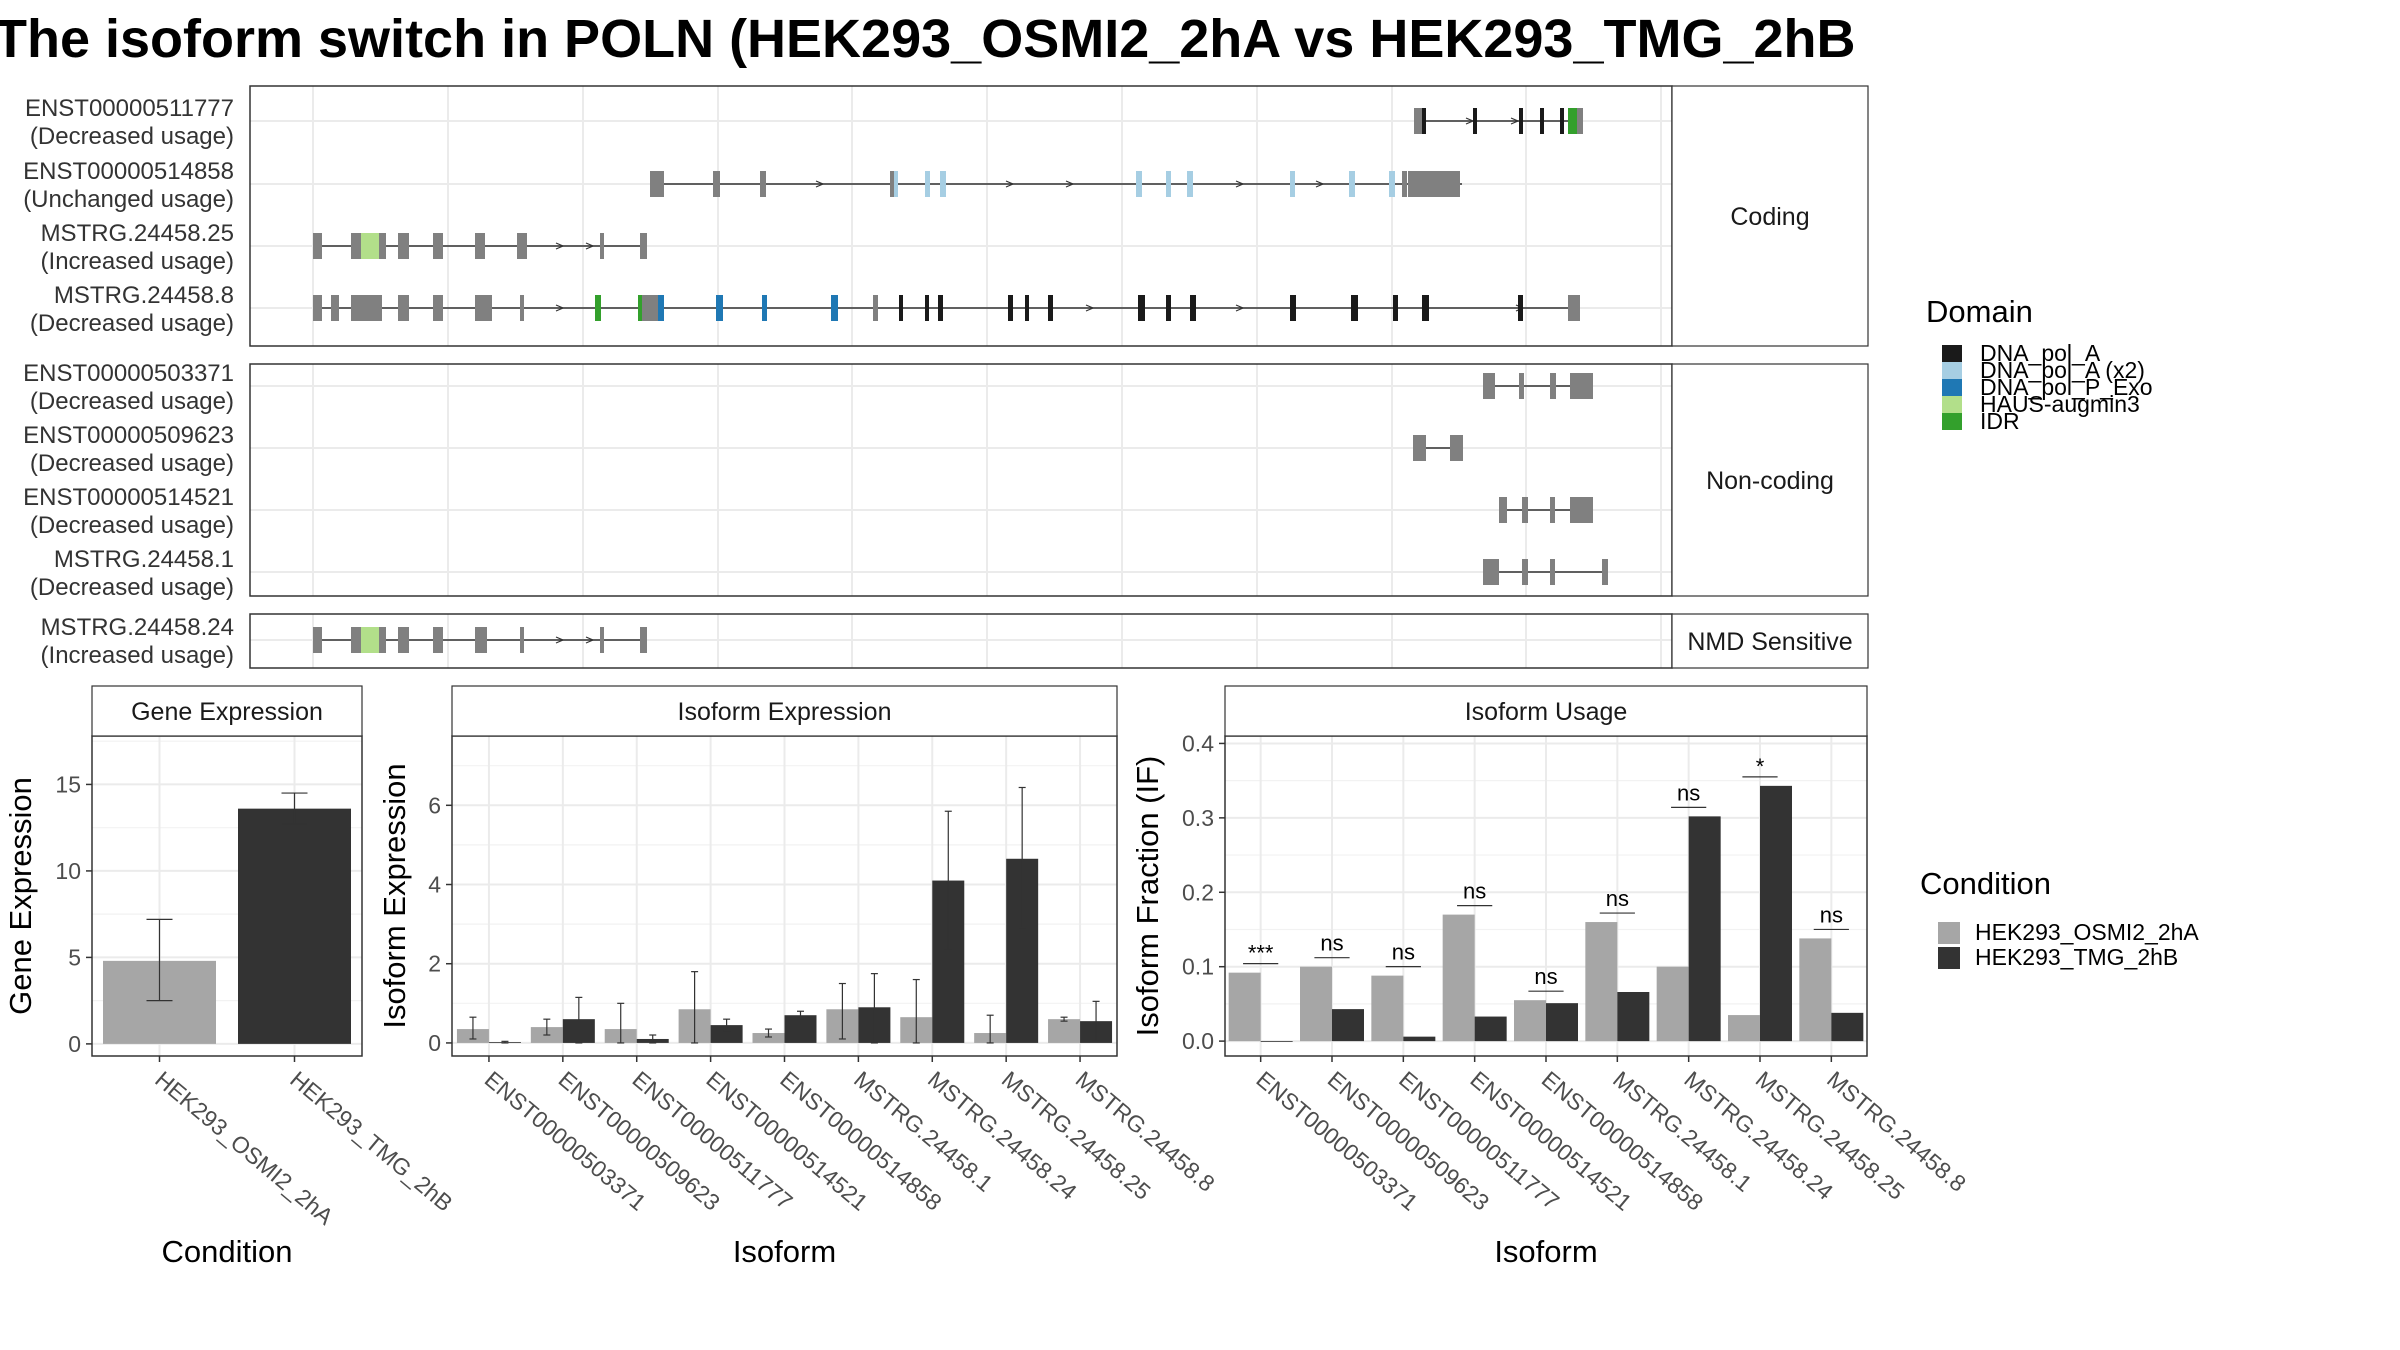 The width and height of the screenshot is (2400, 1350). What do you see at coordinates (742, 185) in the screenshot?
I see `transcript-track: ENST00000514858(Unchanged usage)` at bounding box center [742, 185].